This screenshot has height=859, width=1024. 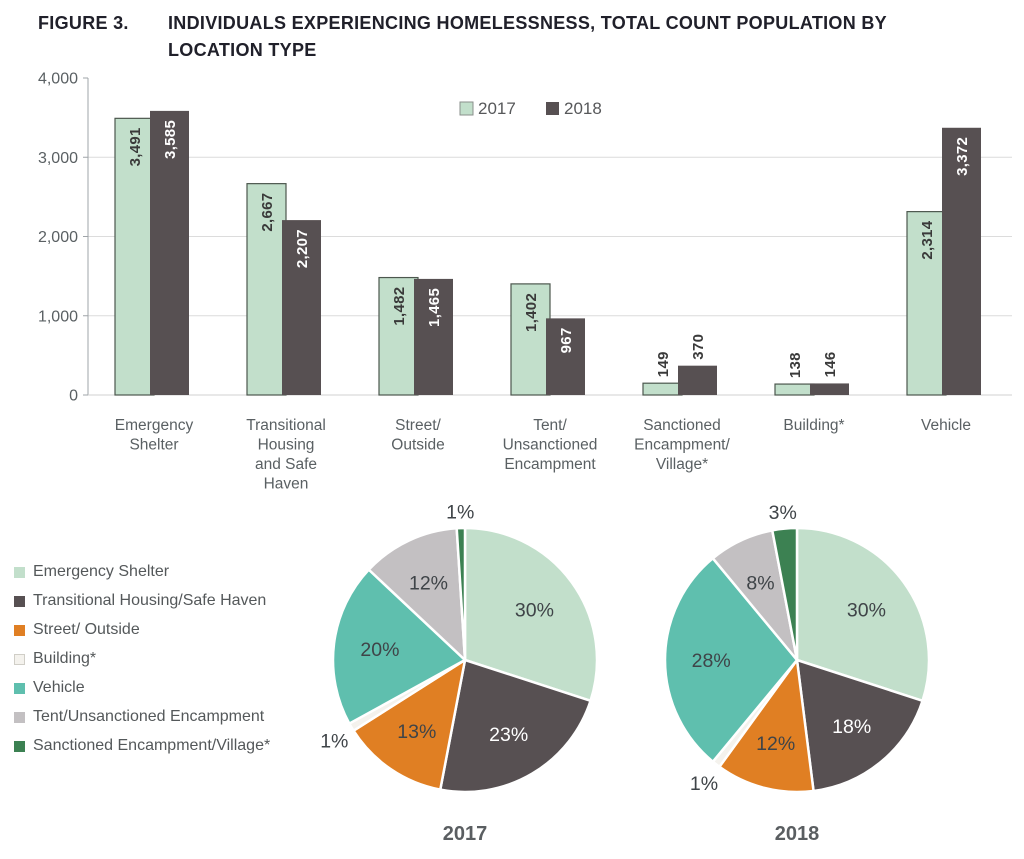 What do you see at coordinates (379, 650) in the screenshot?
I see `pie-pct-label-2017-4: 20%` at bounding box center [379, 650].